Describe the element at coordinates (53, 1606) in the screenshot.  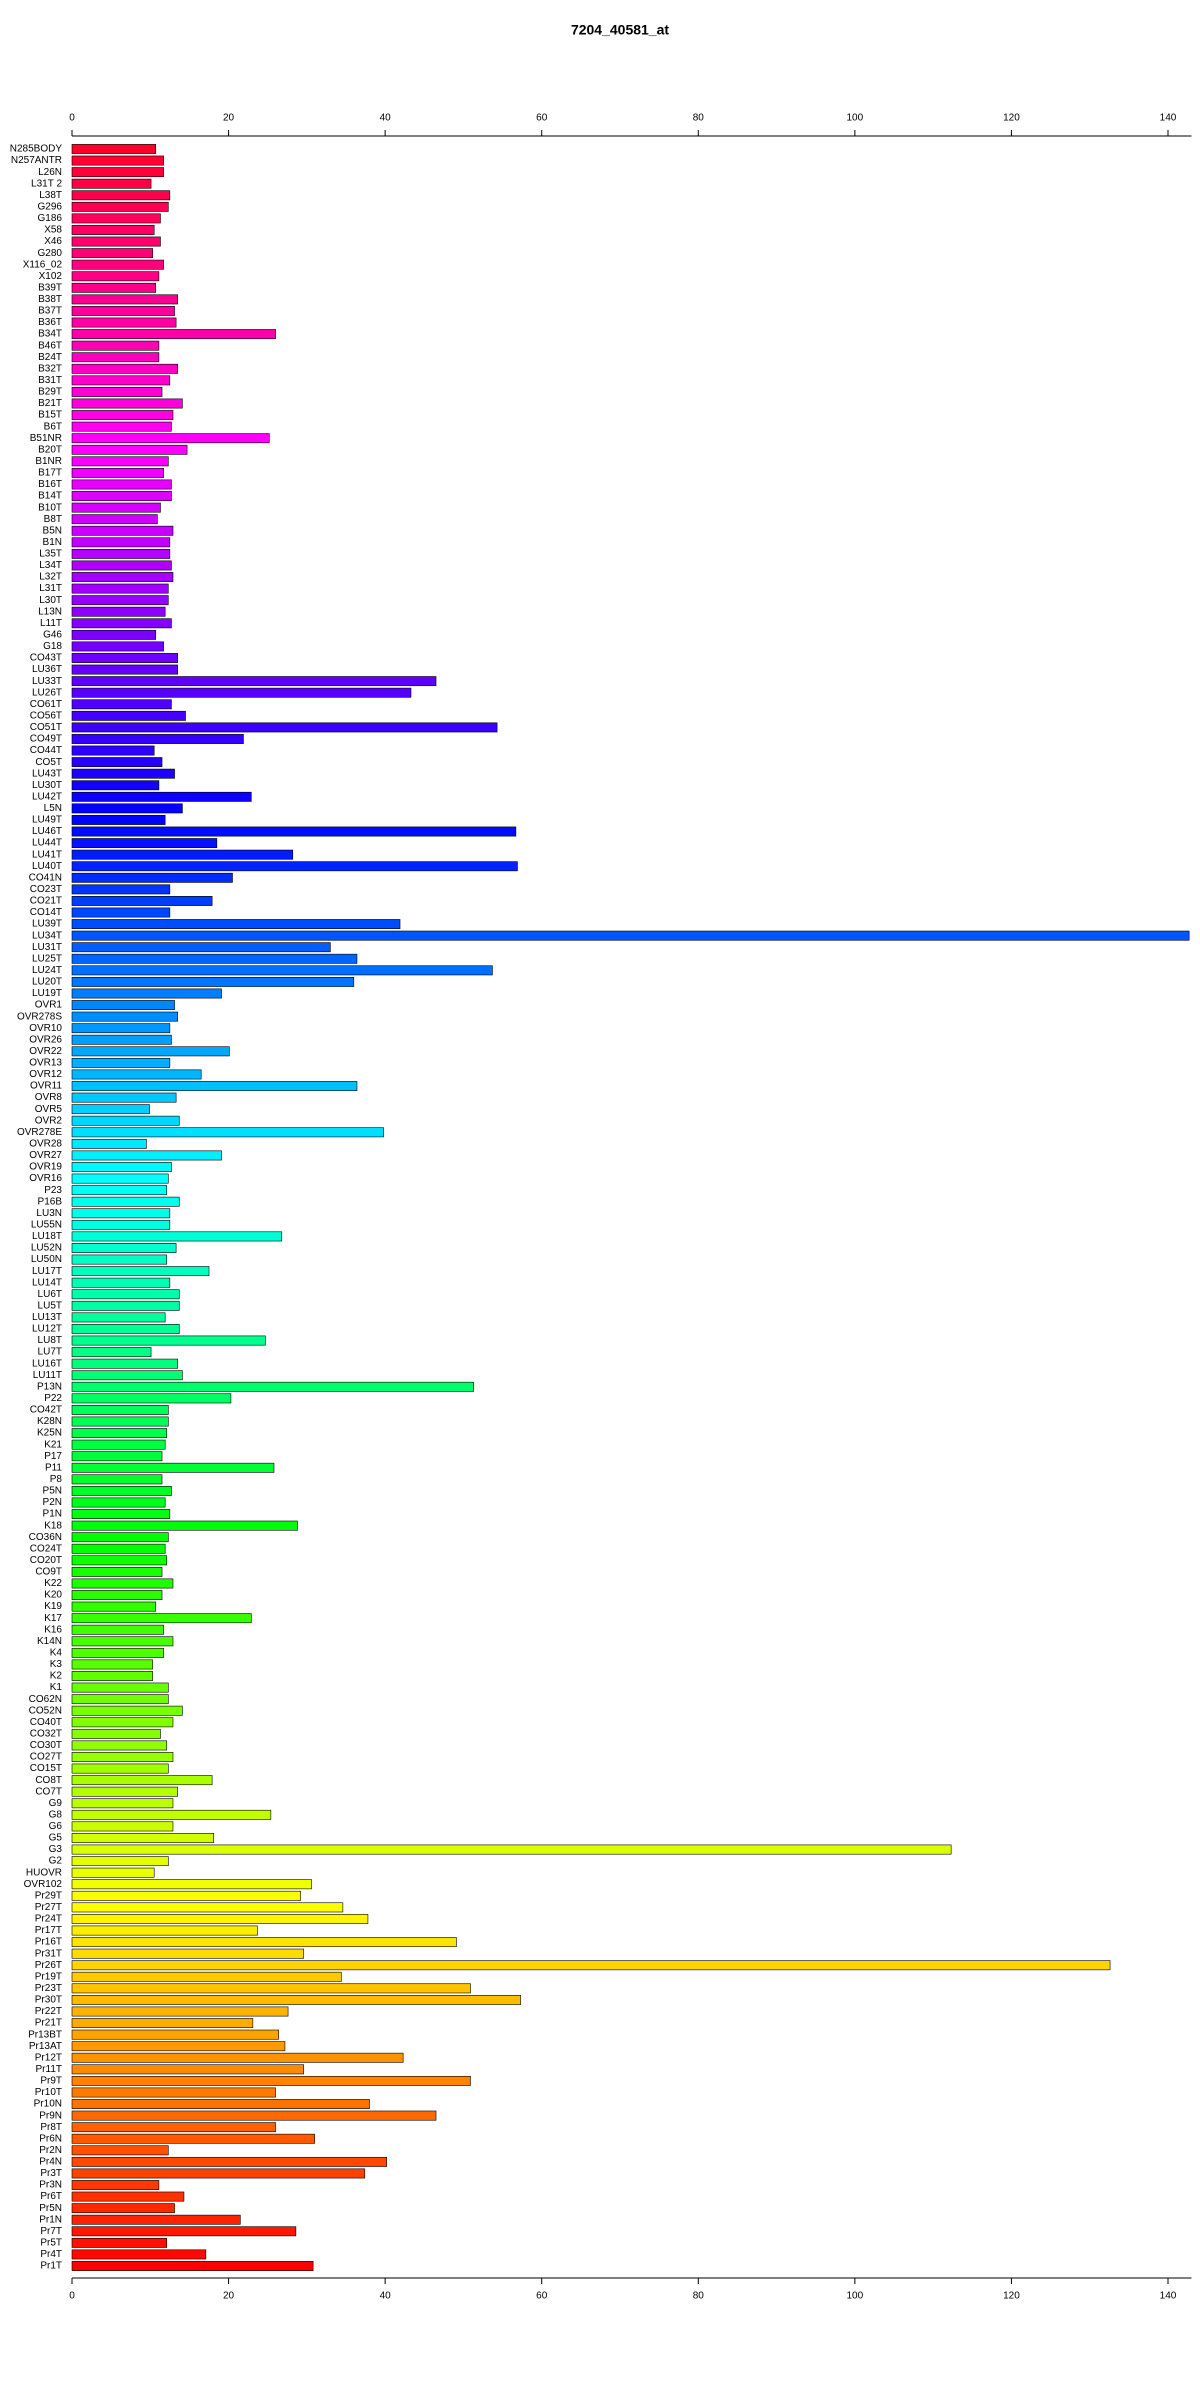
I see `y-tick-label: K19` at that location.